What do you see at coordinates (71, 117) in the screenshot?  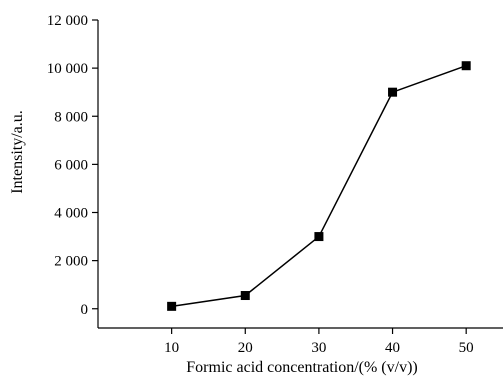 I see `y-tick-label: 8 000` at bounding box center [71, 117].